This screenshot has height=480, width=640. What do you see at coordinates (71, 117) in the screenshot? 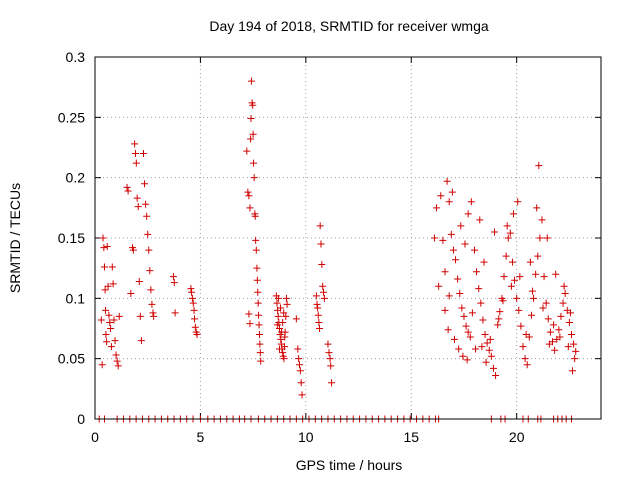
I see `y-tick-label: 0.25` at bounding box center [71, 117].